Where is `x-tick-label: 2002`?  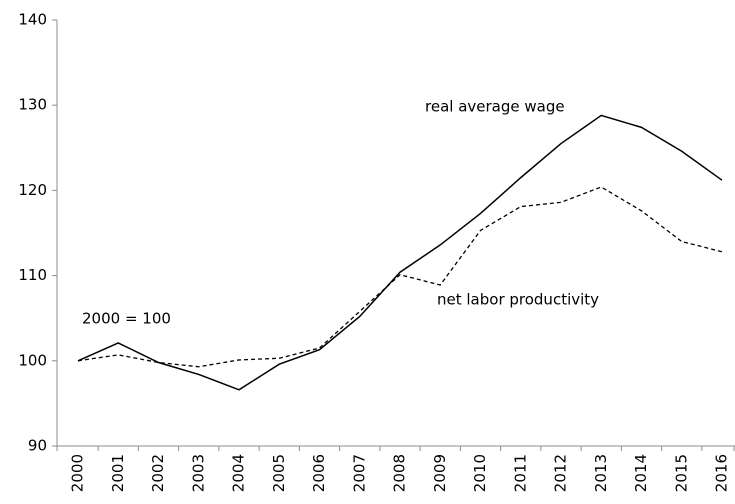 x-tick-label: 2002 is located at coordinates (158, 473).